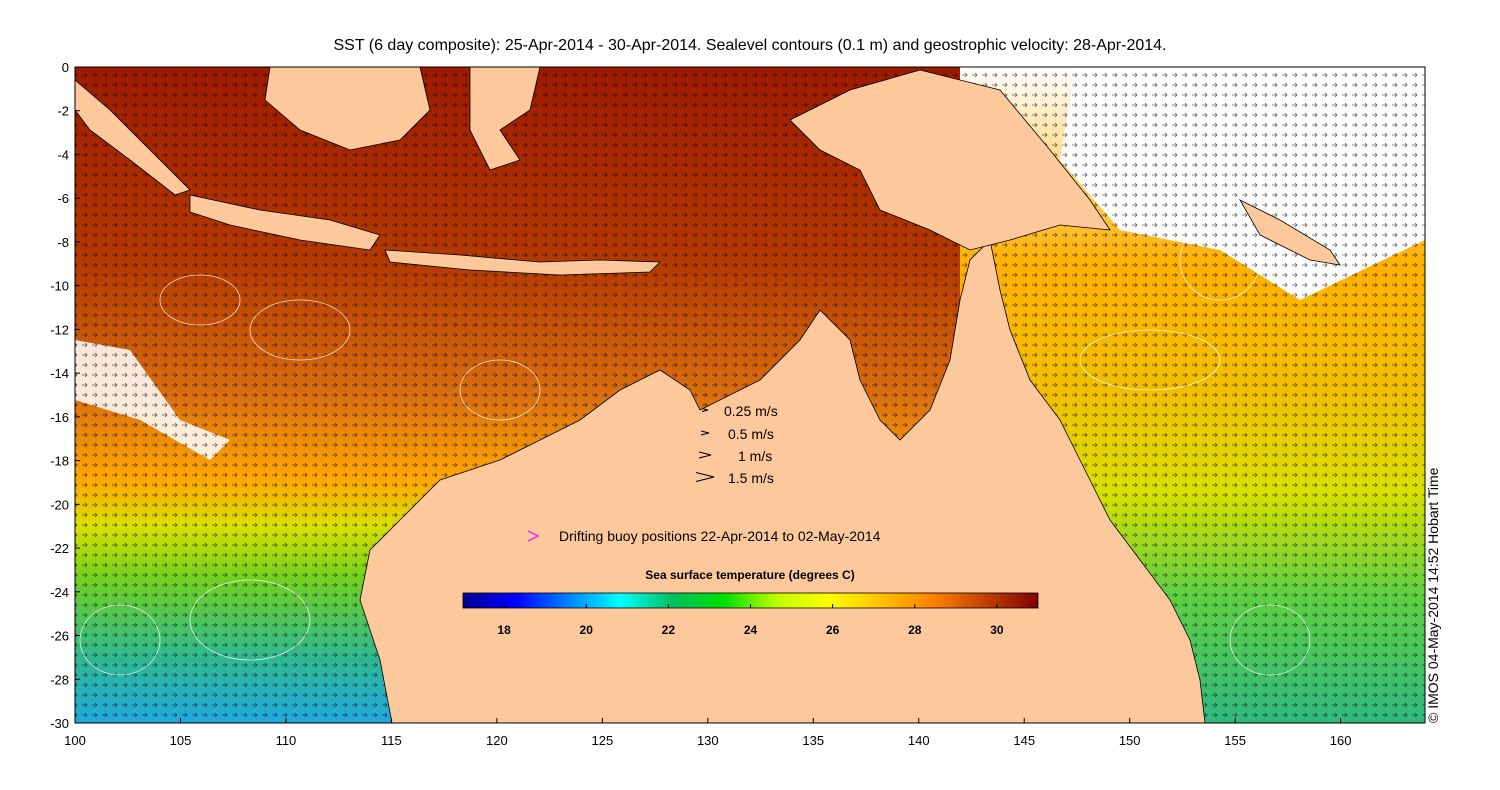  Describe the element at coordinates (497, 740) in the screenshot. I see `x-tick-label: 120` at that location.